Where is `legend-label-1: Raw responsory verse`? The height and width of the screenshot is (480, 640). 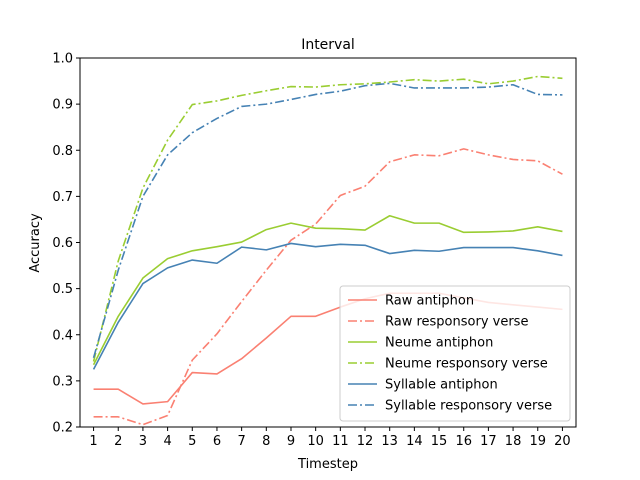 legend-label-1: Raw responsory verse is located at coordinates (456, 322).